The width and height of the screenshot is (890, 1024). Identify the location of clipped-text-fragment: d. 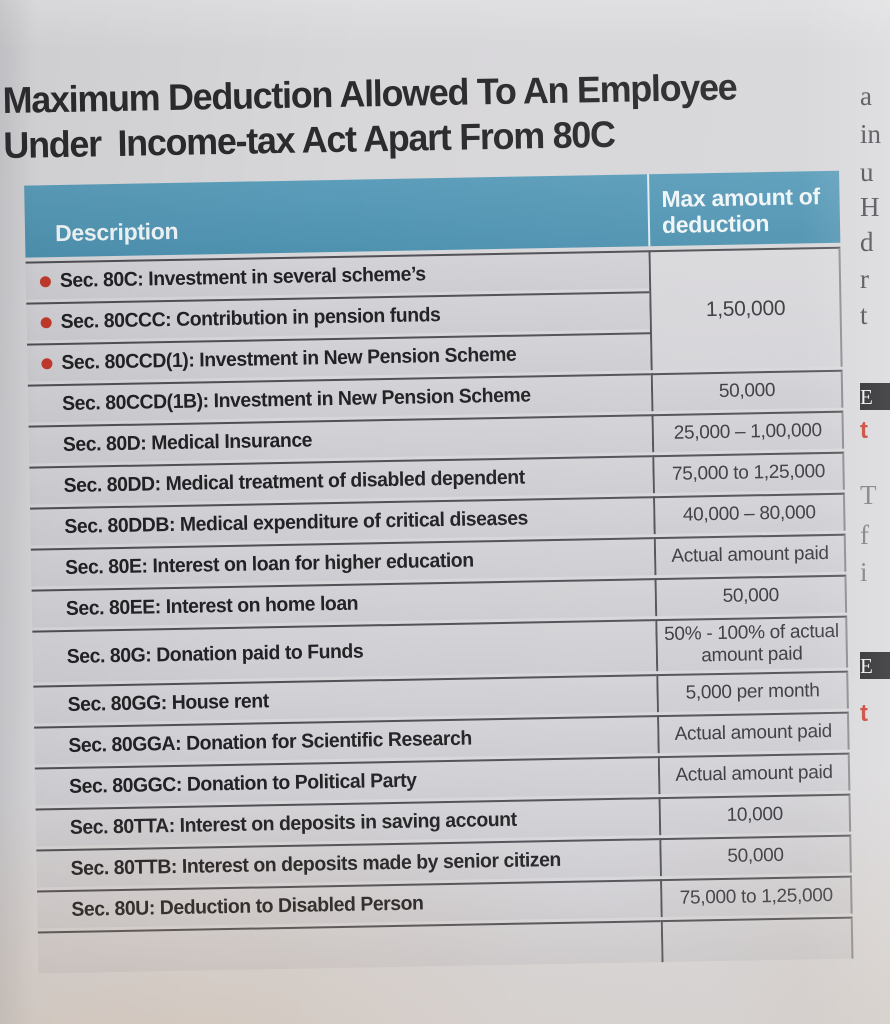
(867, 242).